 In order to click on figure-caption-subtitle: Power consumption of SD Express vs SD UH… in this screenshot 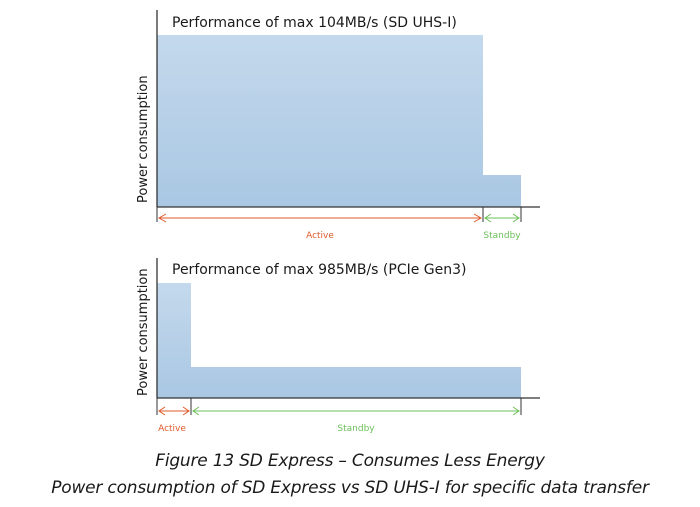, I will do `click(350, 488)`.